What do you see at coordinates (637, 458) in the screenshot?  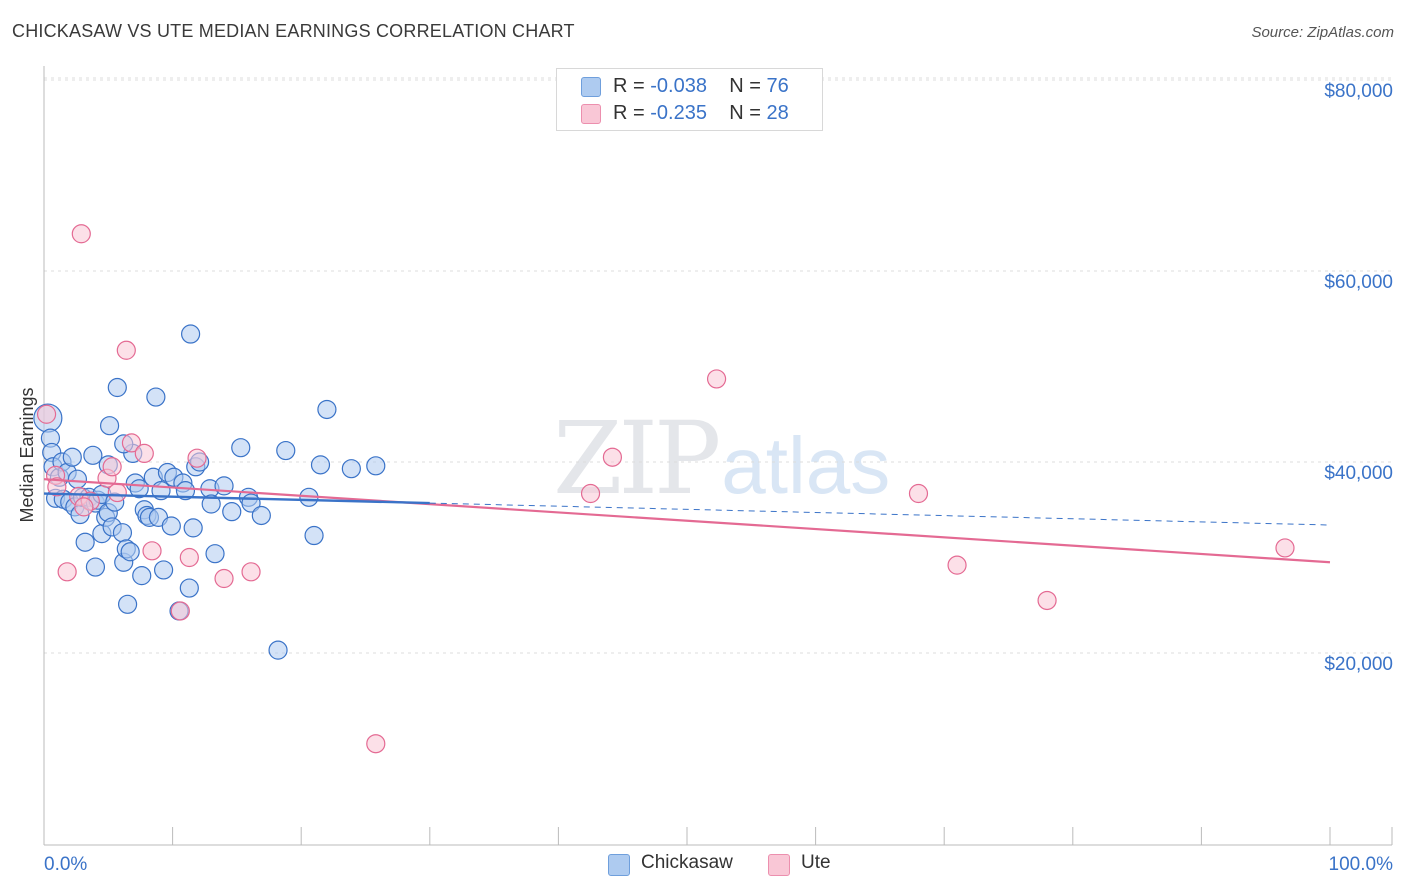 I see `watermark-zip: ZIP` at bounding box center [637, 458].